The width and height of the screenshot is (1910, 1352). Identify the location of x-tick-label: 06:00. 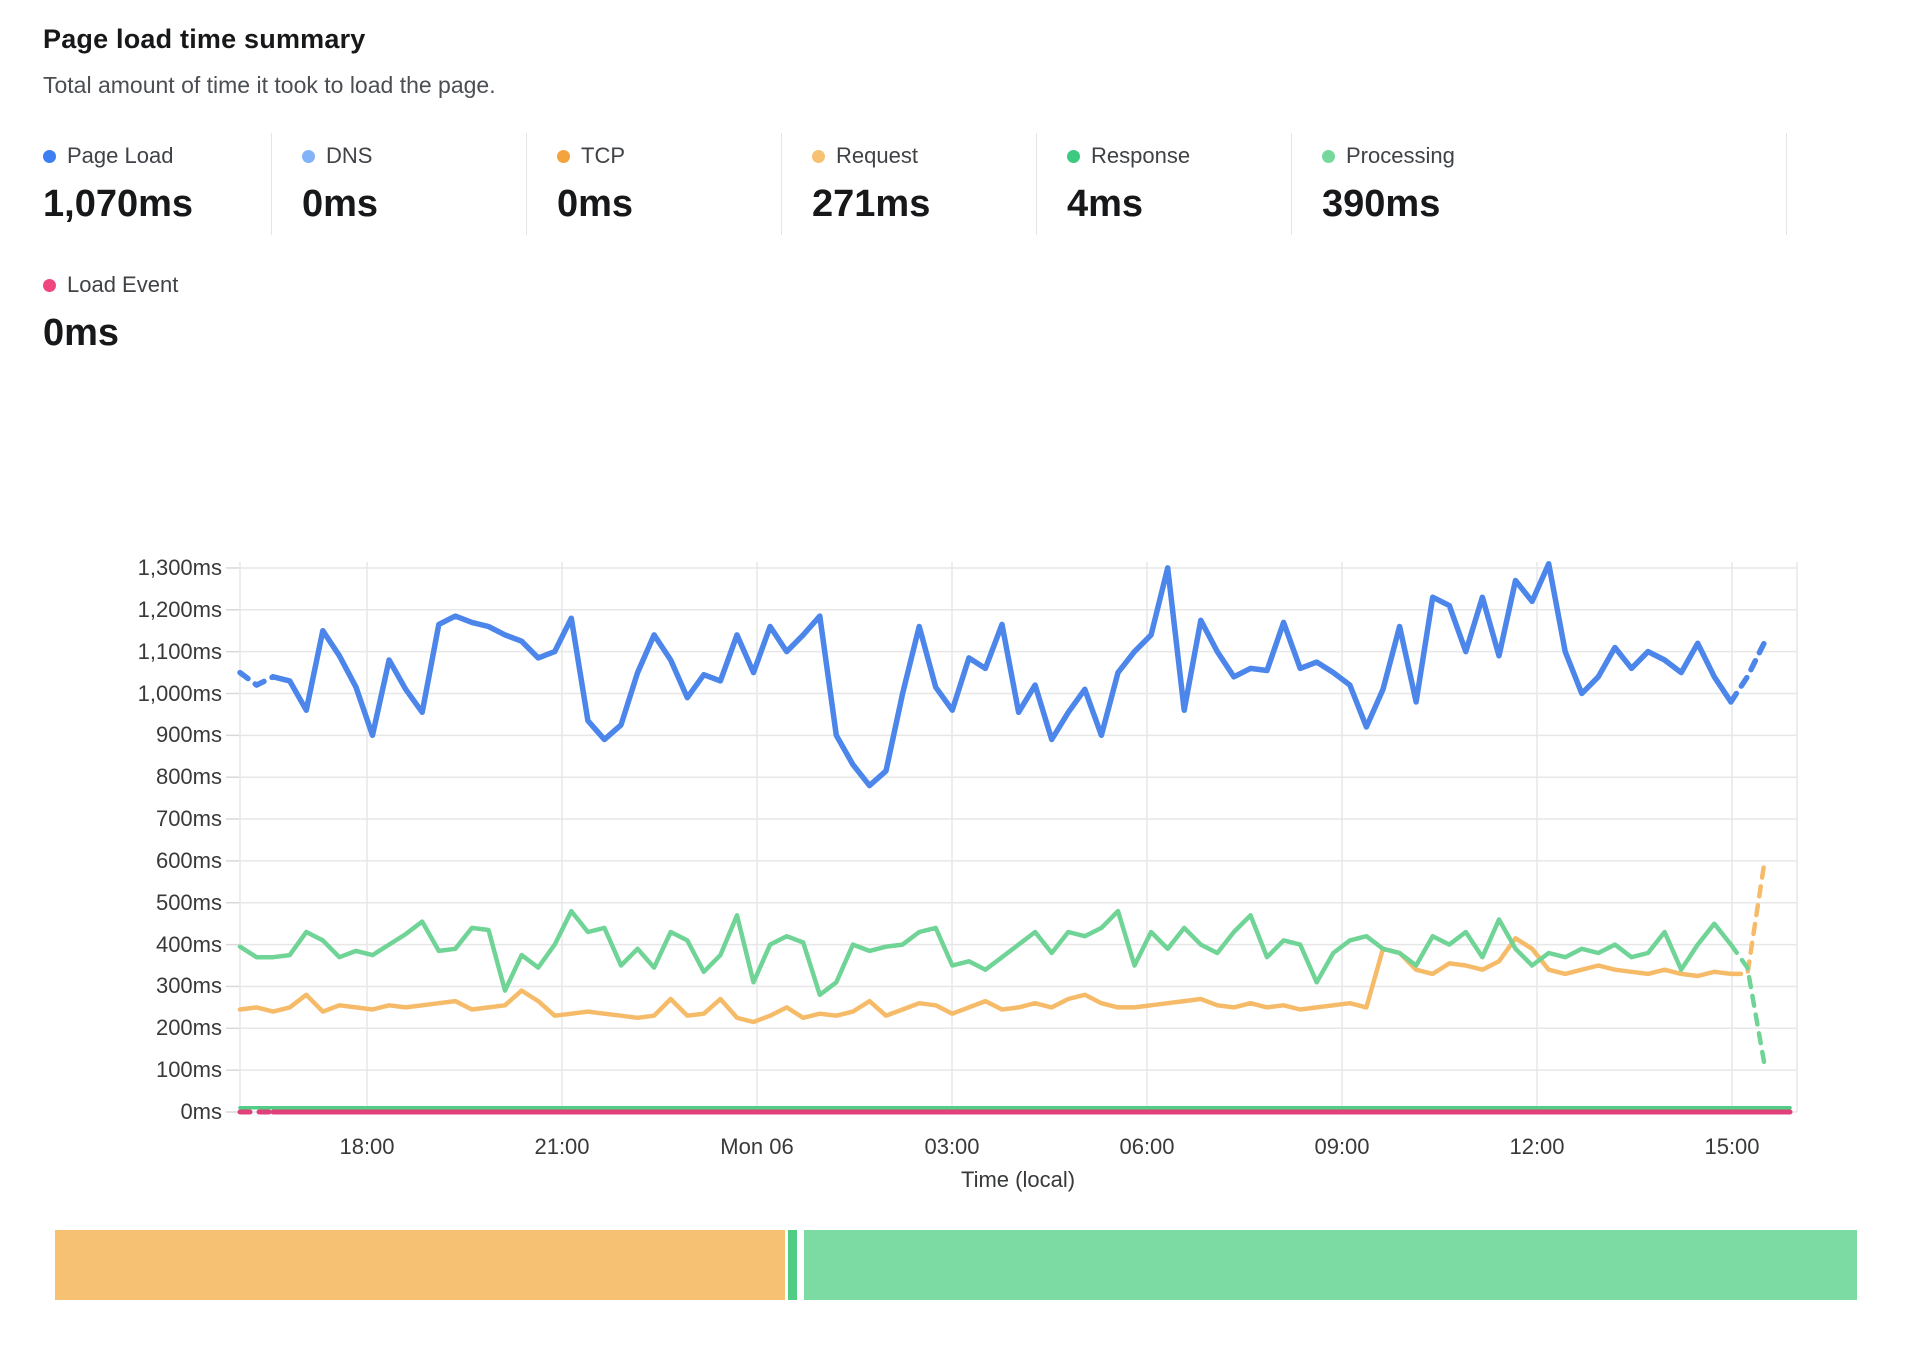
(1147, 1146).